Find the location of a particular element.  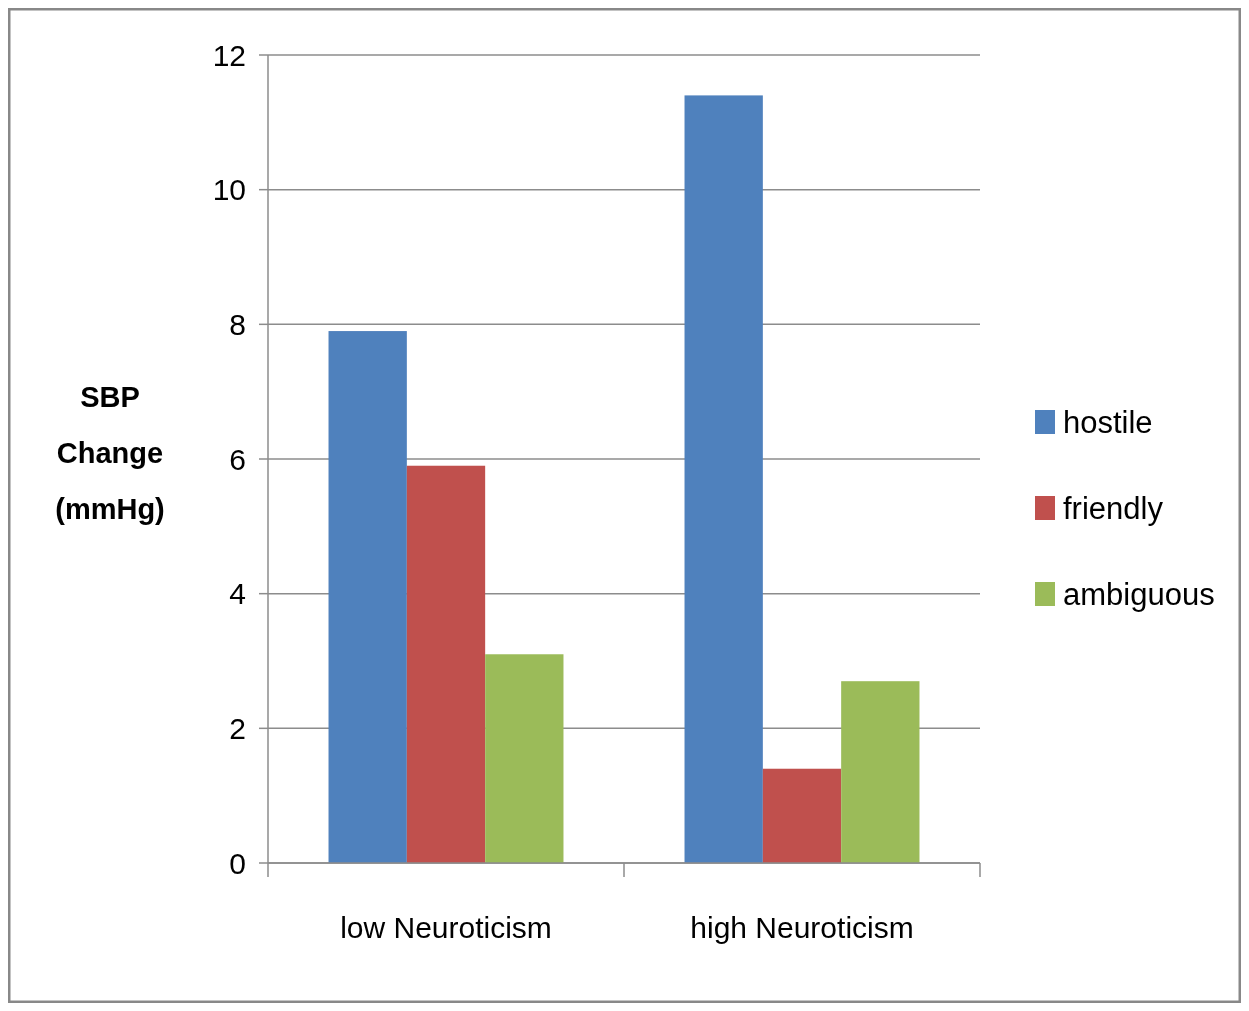

y-tick-label: 10 is located at coordinates (229, 190).